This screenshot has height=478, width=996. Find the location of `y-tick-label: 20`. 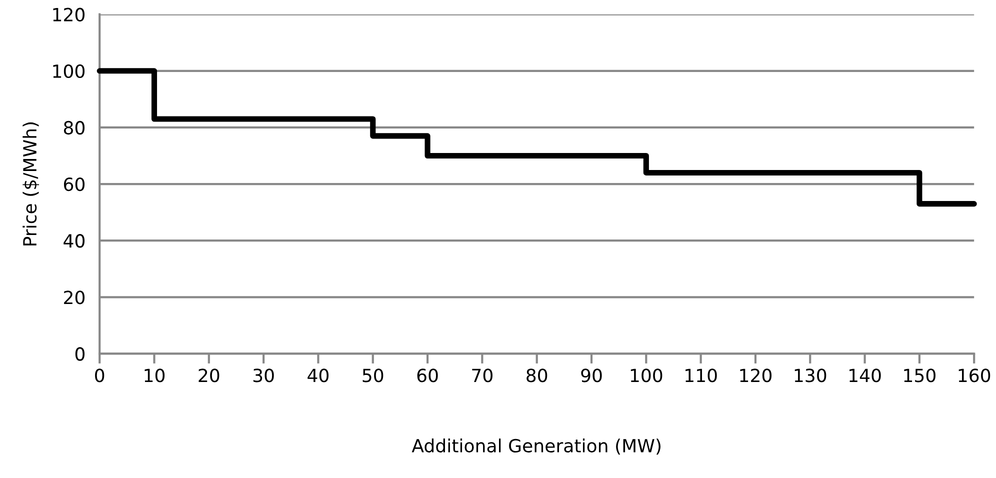

y-tick-label: 20 is located at coordinates (74, 297).